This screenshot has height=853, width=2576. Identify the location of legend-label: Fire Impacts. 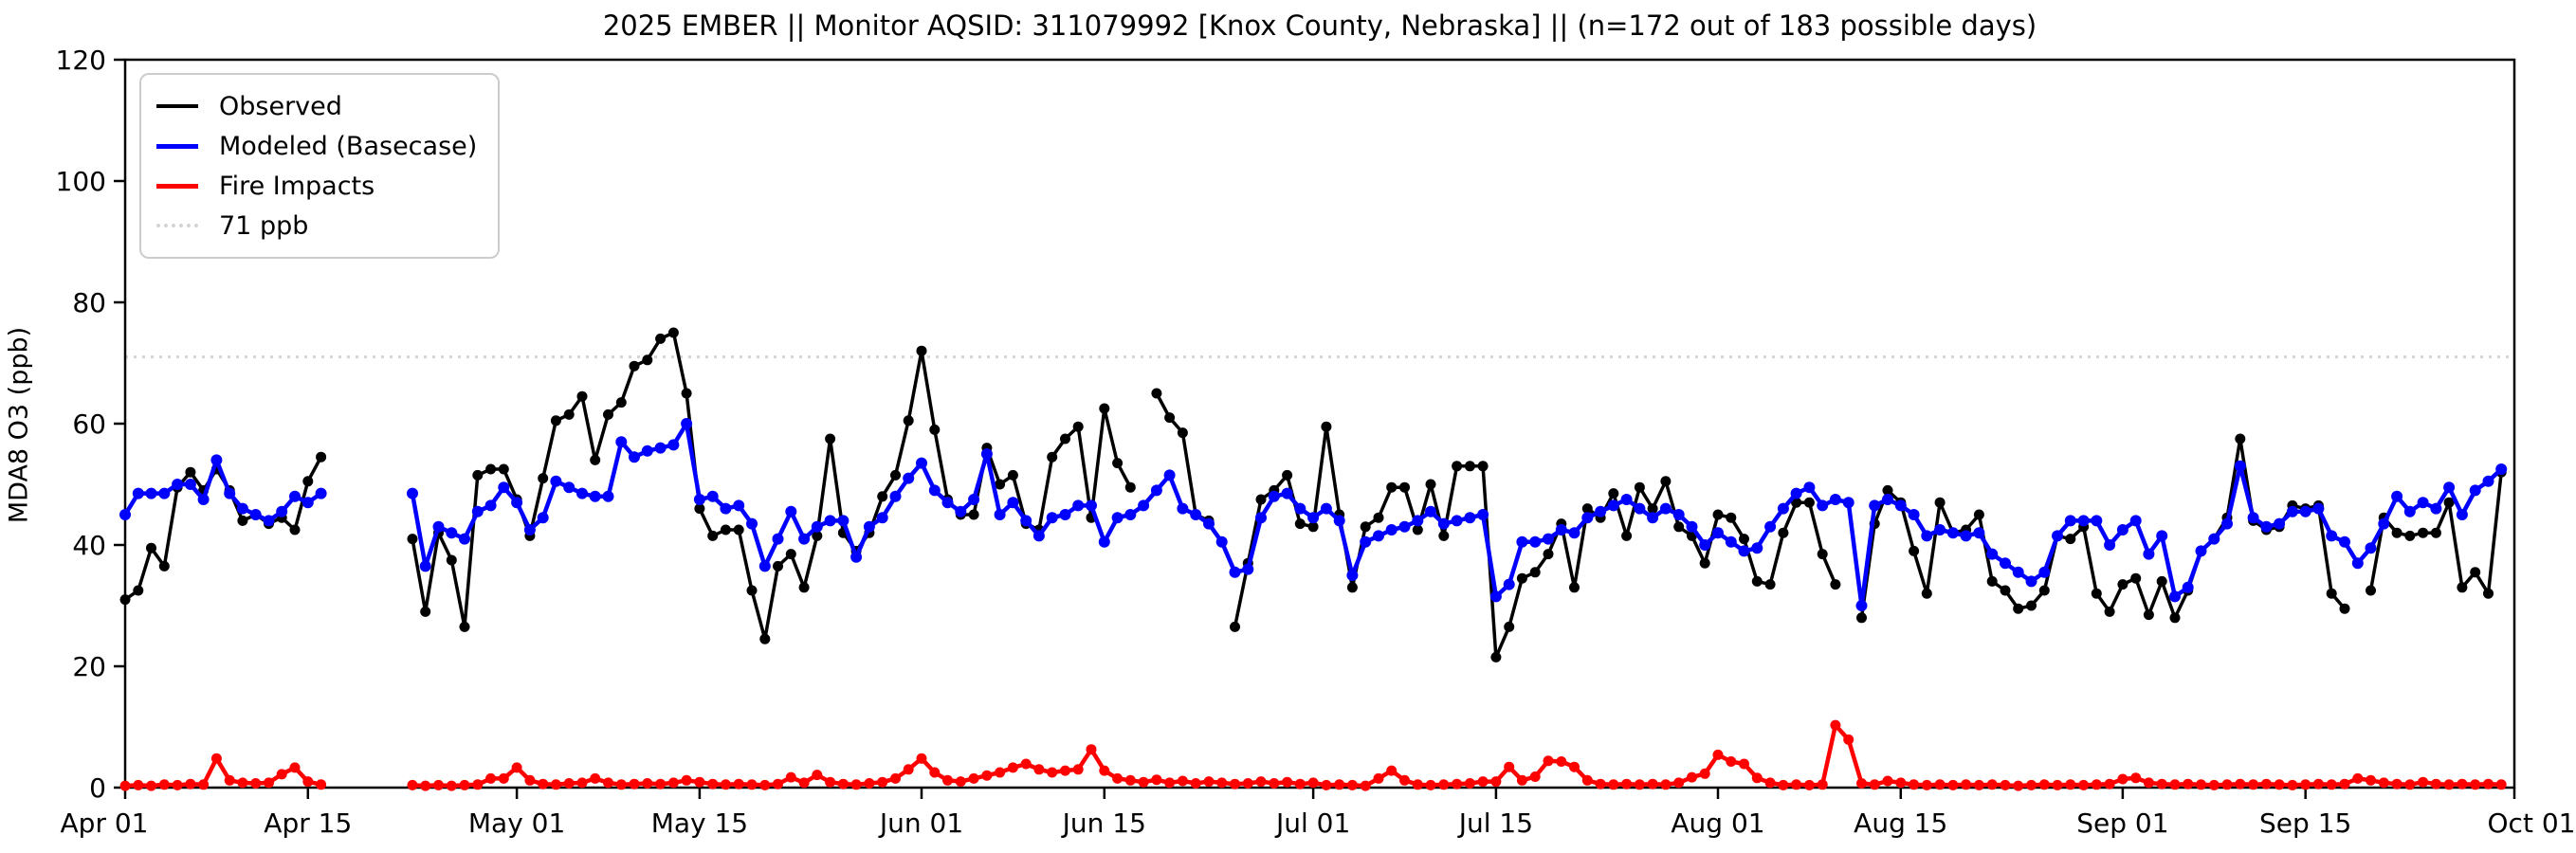
(297, 186).